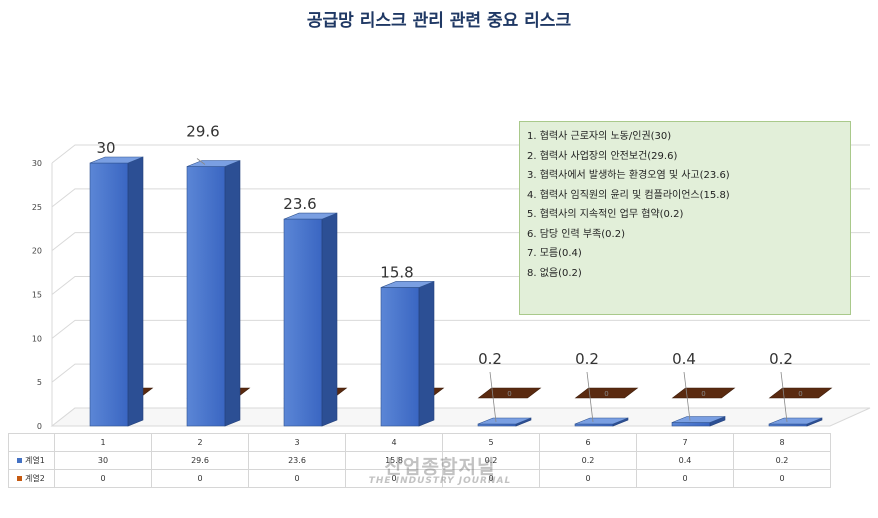 This screenshot has width=878, height=518. Describe the element at coordinates (37, 251) in the screenshot. I see `y-tick-label: 20` at that location.